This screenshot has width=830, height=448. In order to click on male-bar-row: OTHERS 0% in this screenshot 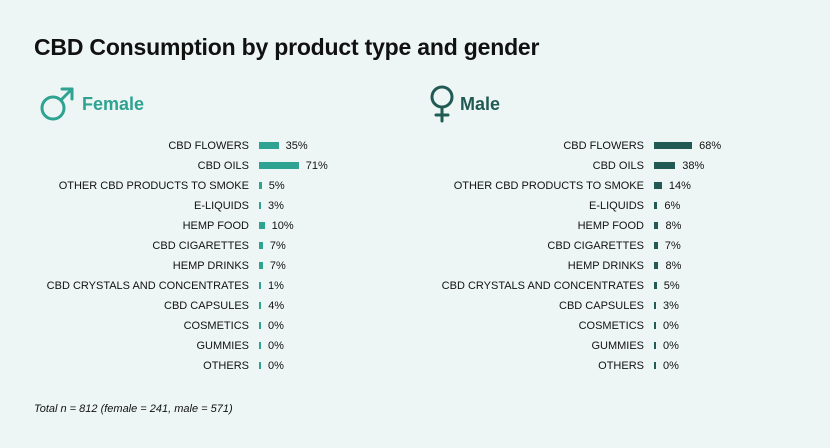, I will do `click(600, 366)`.